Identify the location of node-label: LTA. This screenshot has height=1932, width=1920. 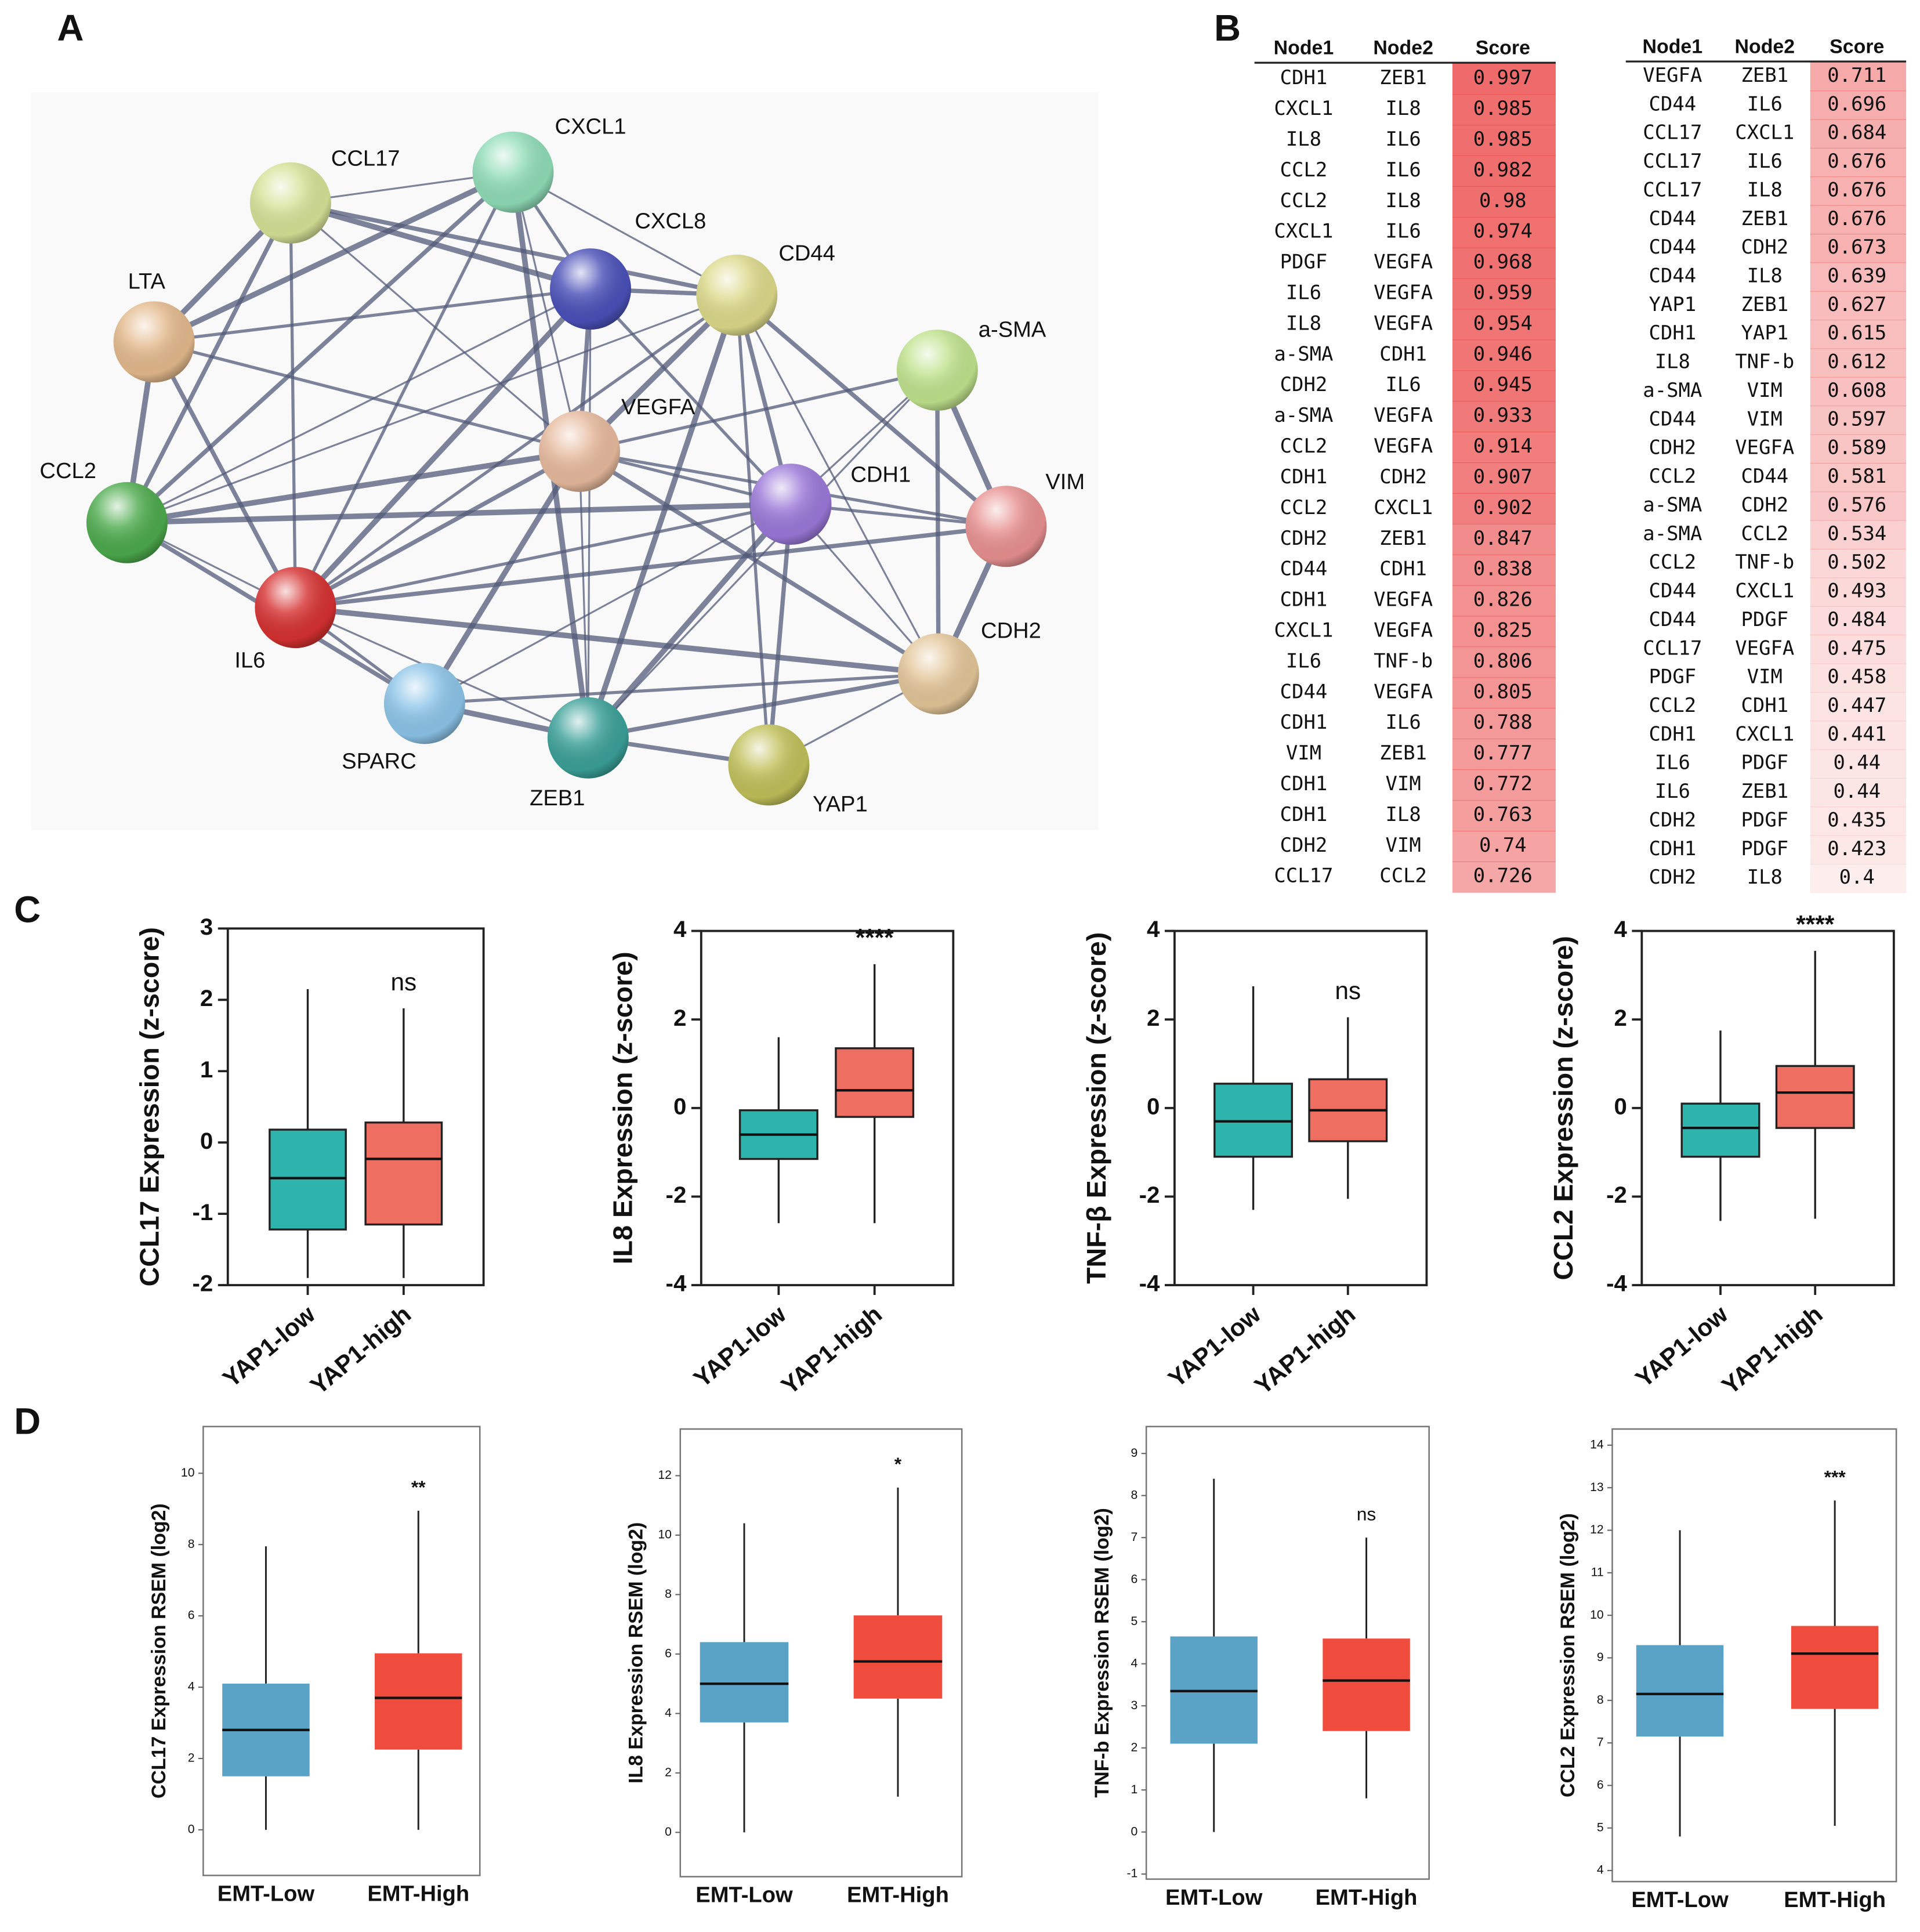
(147, 281).